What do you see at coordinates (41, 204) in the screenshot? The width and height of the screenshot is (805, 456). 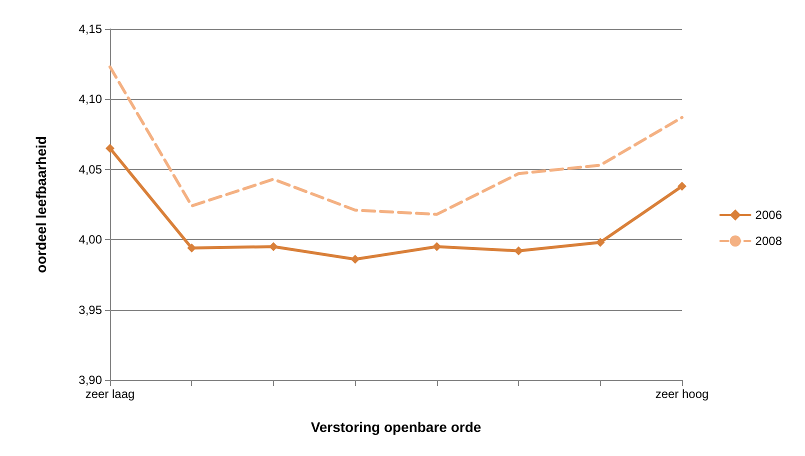 I see `y-axis-title: oordeel leefbaarheid` at bounding box center [41, 204].